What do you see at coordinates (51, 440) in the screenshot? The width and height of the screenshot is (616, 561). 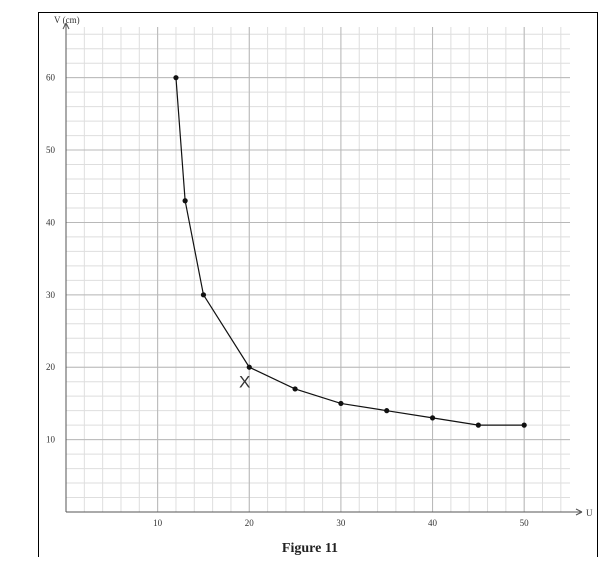 I see `y-tick-label: 10` at bounding box center [51, 440].